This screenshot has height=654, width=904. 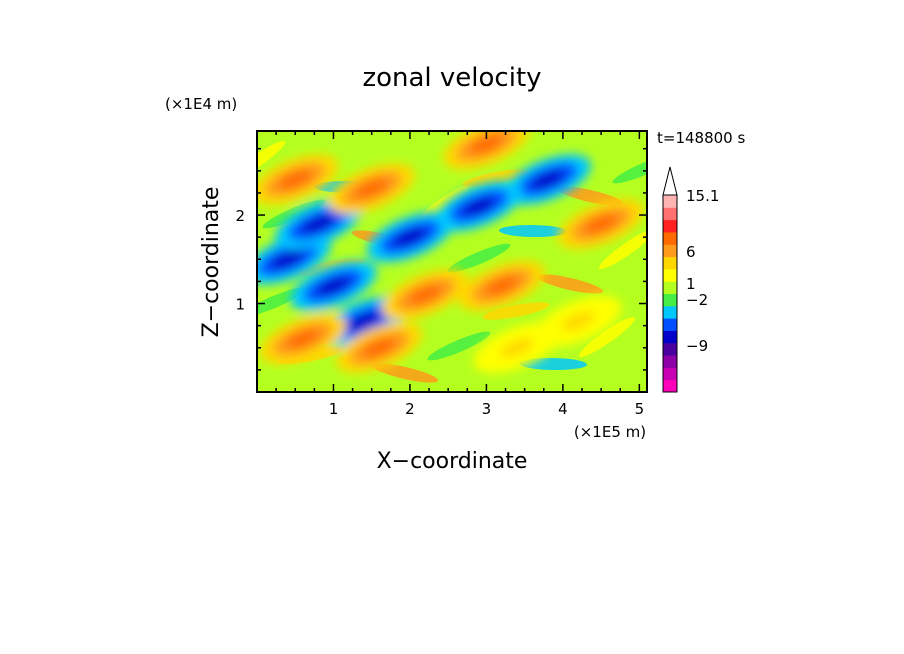 I want to click on feature-blob-mid, so click(x=578, y=321).